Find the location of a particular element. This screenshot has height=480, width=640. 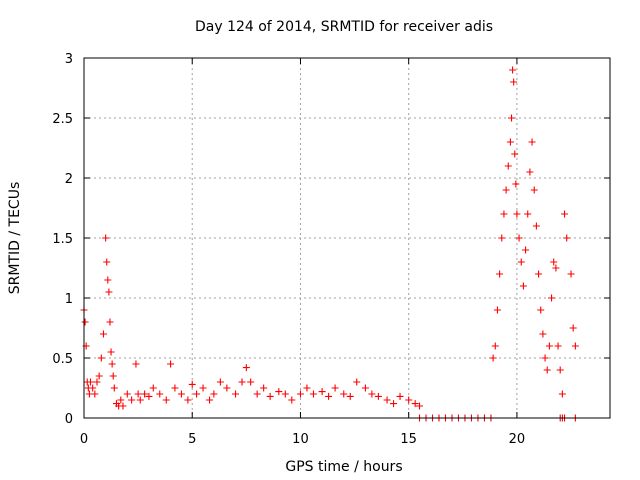

x-tick-label: 10 is located at coordinates (300, 439).